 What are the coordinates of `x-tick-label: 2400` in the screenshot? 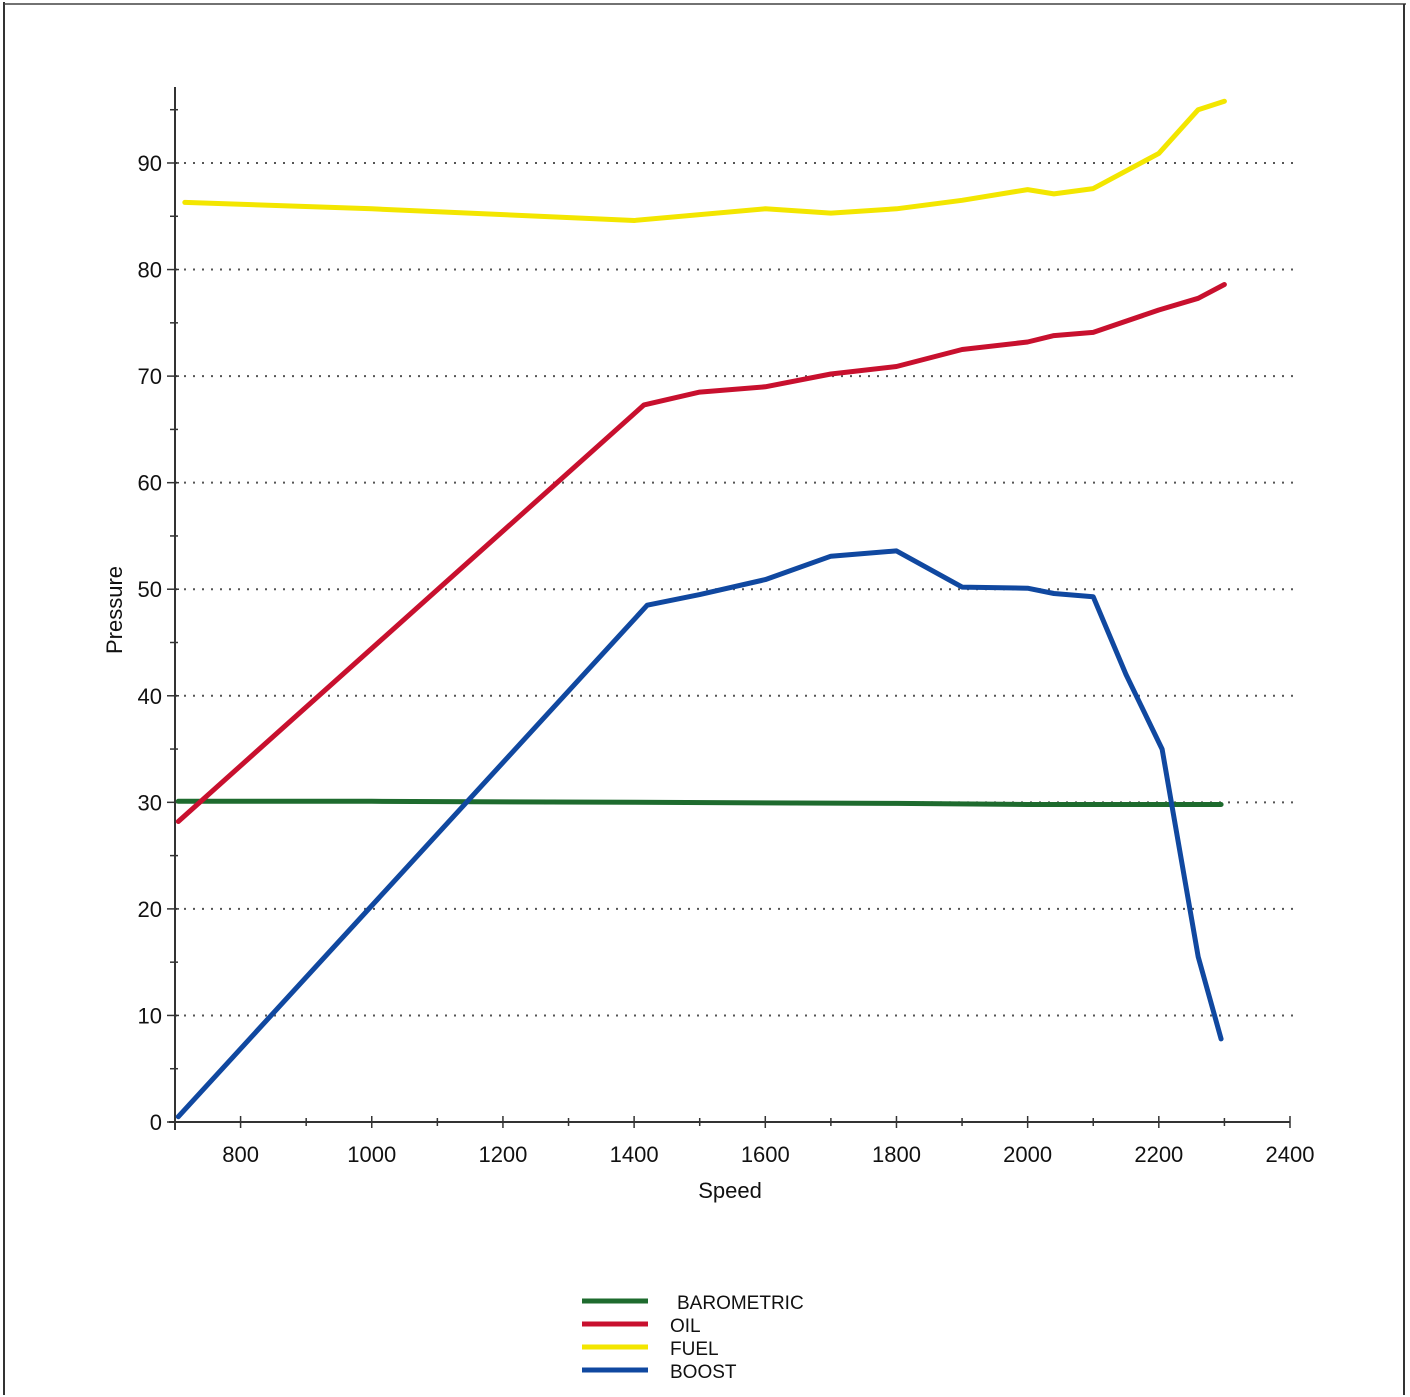 It's located at (1290, 1154).